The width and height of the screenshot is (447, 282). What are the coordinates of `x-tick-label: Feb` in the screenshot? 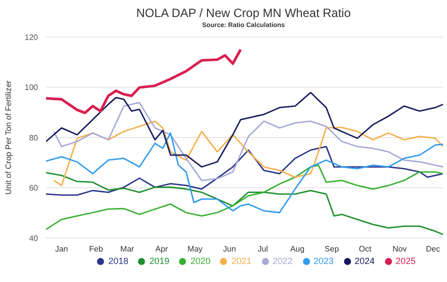 It's located at (96, 249).